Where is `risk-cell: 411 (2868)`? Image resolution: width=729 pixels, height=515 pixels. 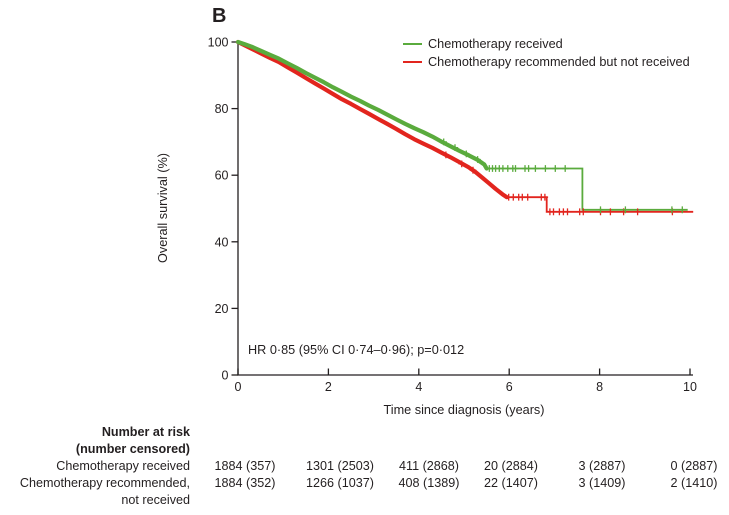
risk-cell: 411 (2868) is located at coordinates (429, 466).